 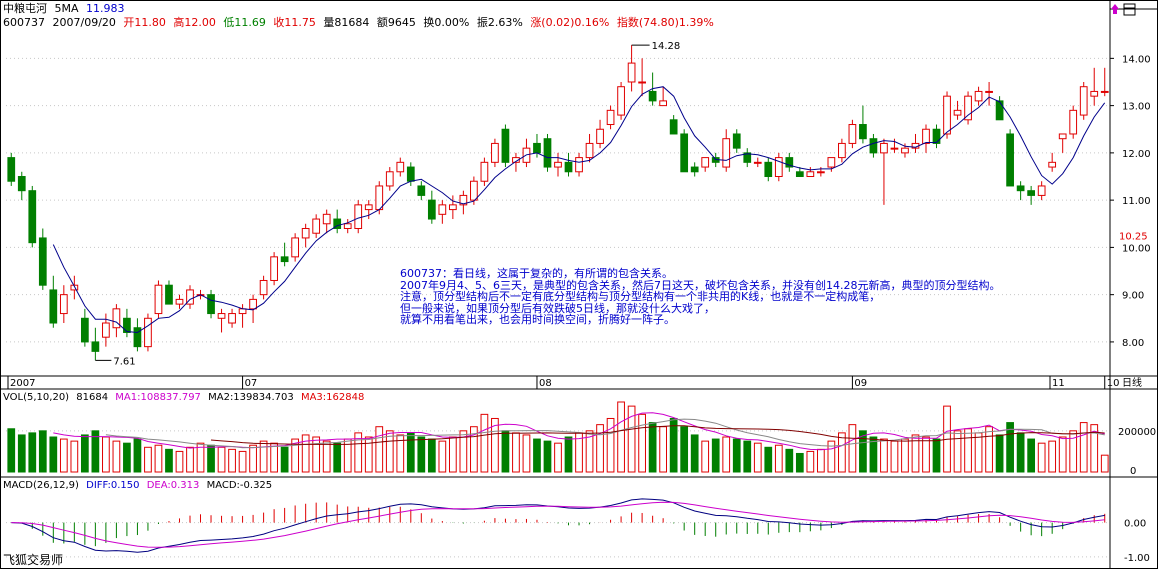 What do you see at coordinates (657, 435) in the screenshot?
I see `volume-ma3-line` at bounding box center [657, 435].